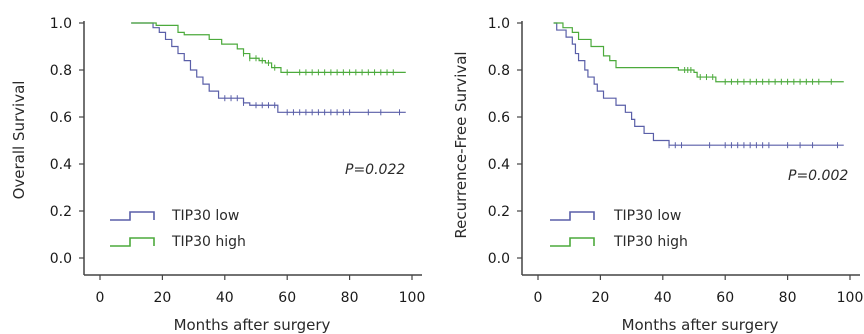 Image resolution: width=864 pixels, height=334 pixels. Describe the element at coordinates (19, 140) in the screenshot. I see `y-axis-title: Overall Survival` at that location.